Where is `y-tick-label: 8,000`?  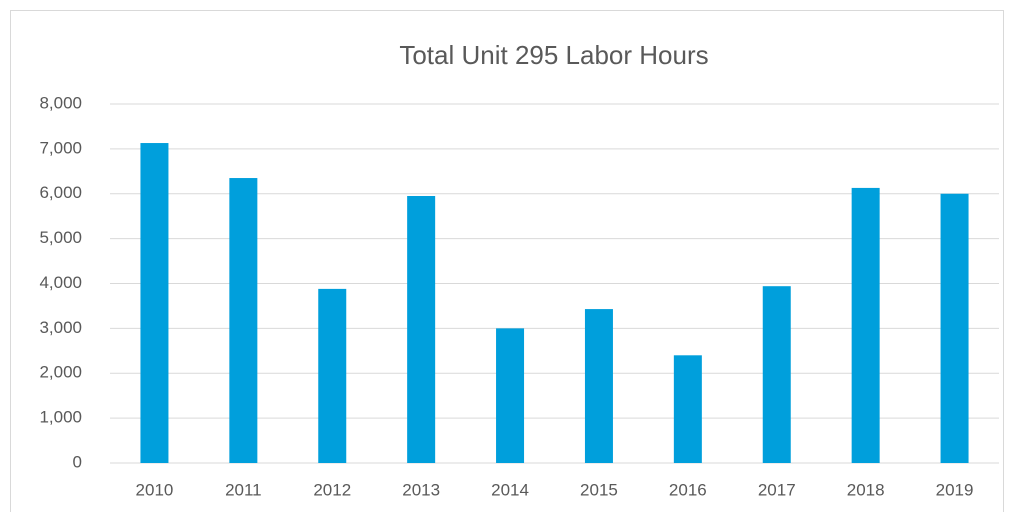
y-tick-label: 8,000 is located at coordinates (60, 102).